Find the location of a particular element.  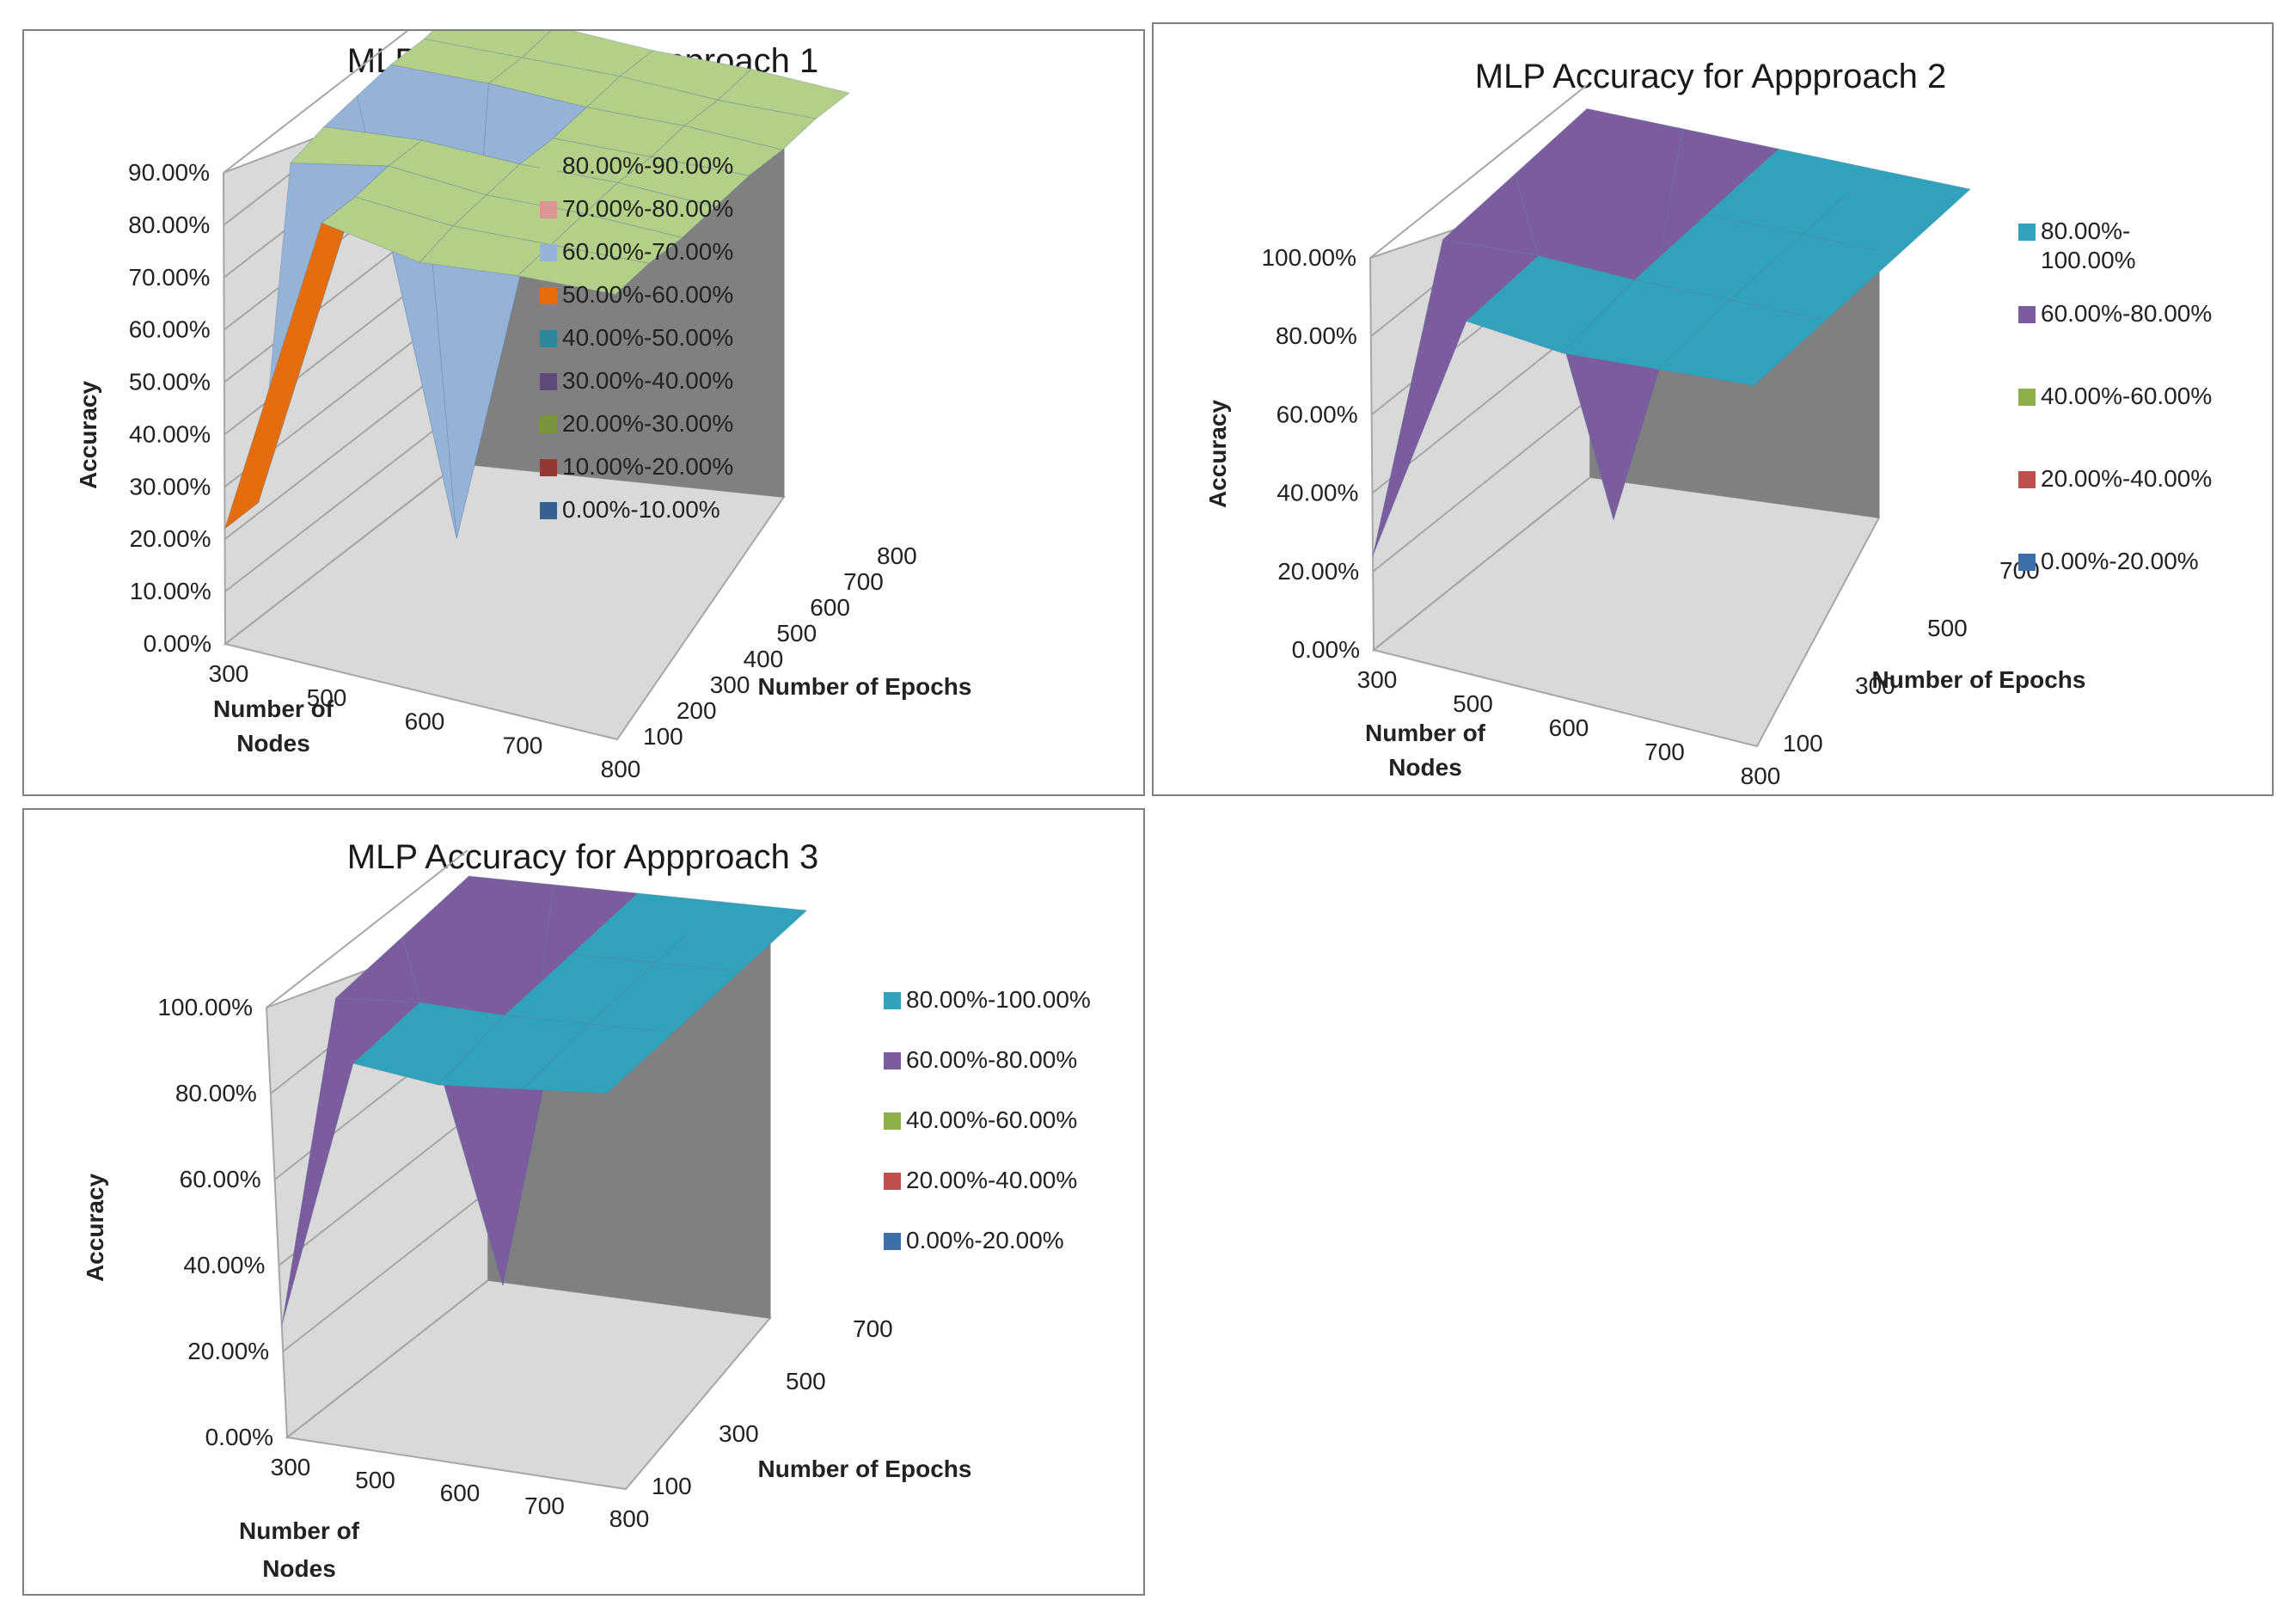

gridlines is located at coordinates (377, 1143).